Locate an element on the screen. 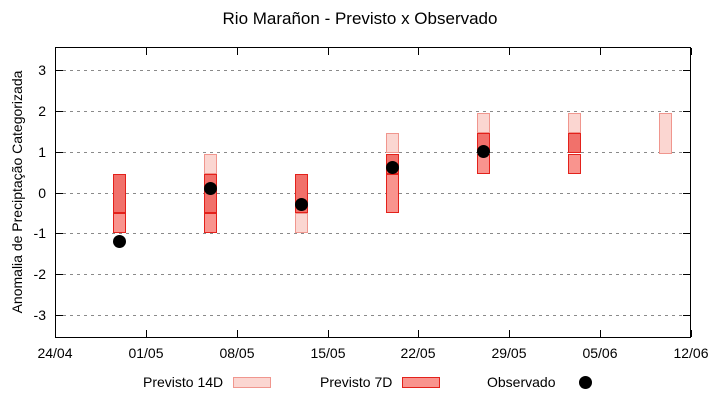  legend-item-previsto-7d: Previsto 7D is located at coordinates (380, 382).